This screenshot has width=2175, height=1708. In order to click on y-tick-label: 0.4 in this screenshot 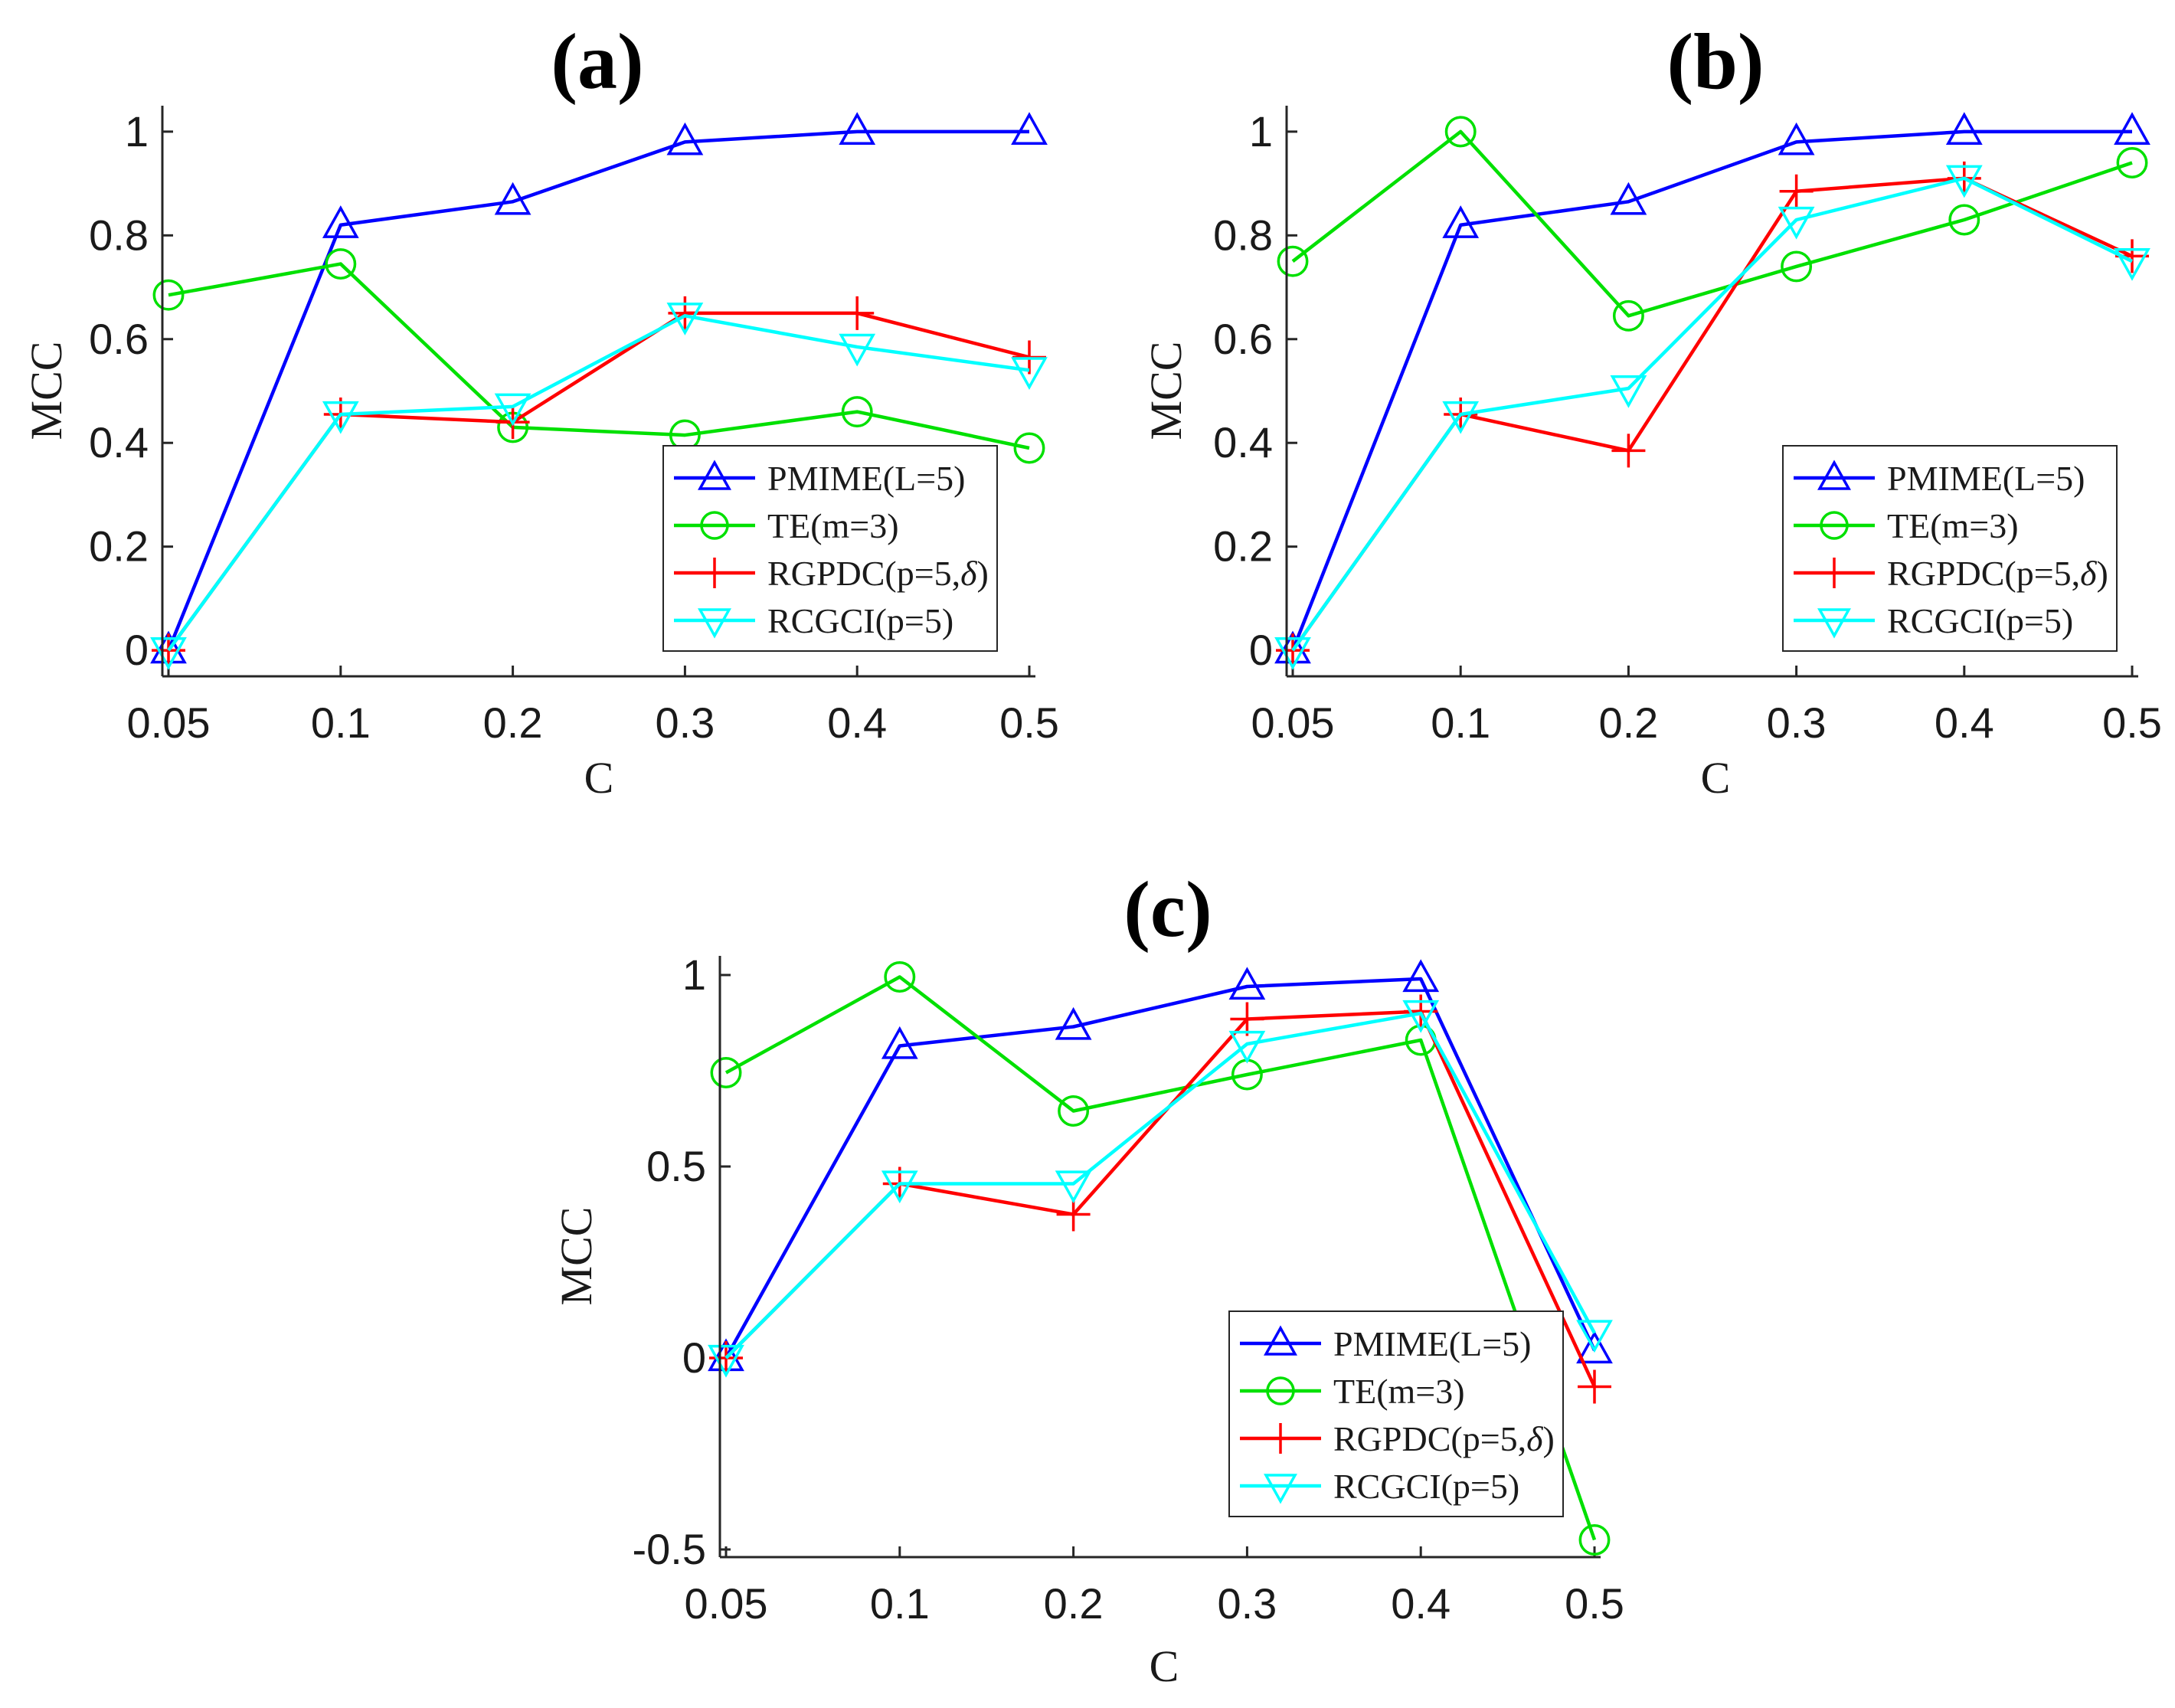, I will do `click(1243, 442)`.